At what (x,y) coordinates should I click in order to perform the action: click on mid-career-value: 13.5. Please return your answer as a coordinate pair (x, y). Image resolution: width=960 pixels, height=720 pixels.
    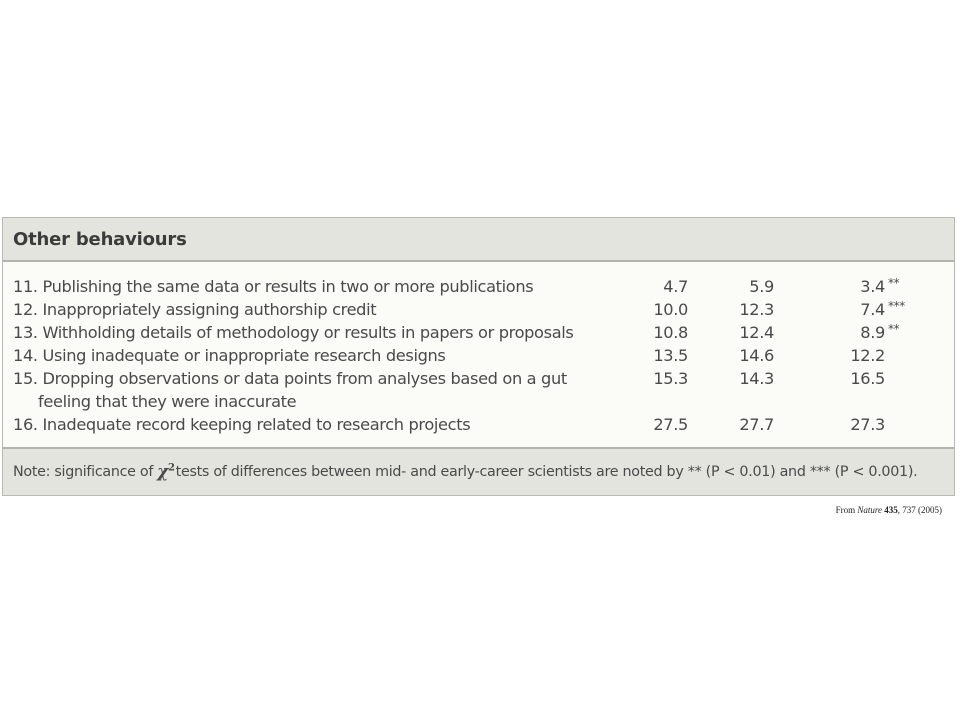
    Looking at the image, I should click on (670, 355).